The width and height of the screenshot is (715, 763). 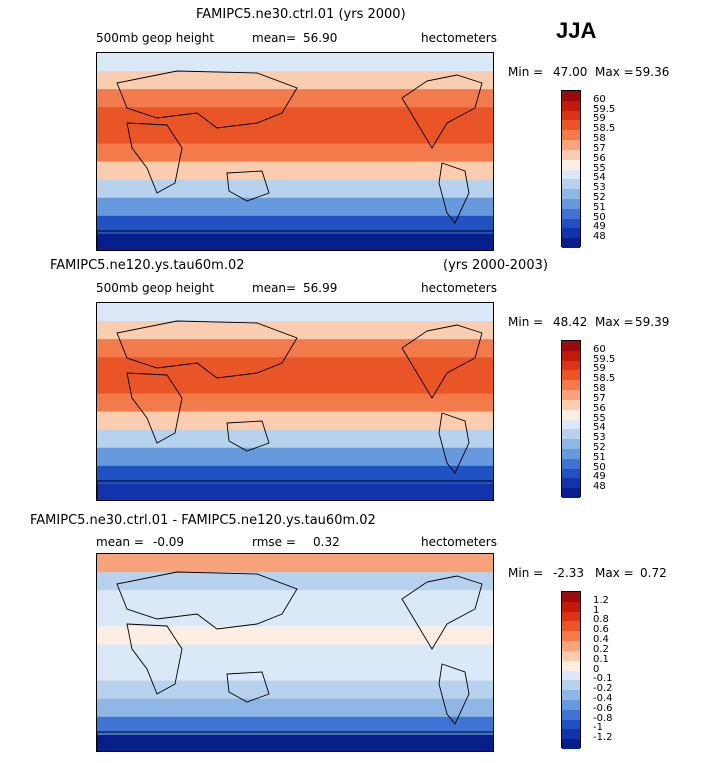 What do you see at coordinates (320, 38) in the screenshot?
I see `panel-1-mean-value: 56.90` at bounding box center [320, 38].